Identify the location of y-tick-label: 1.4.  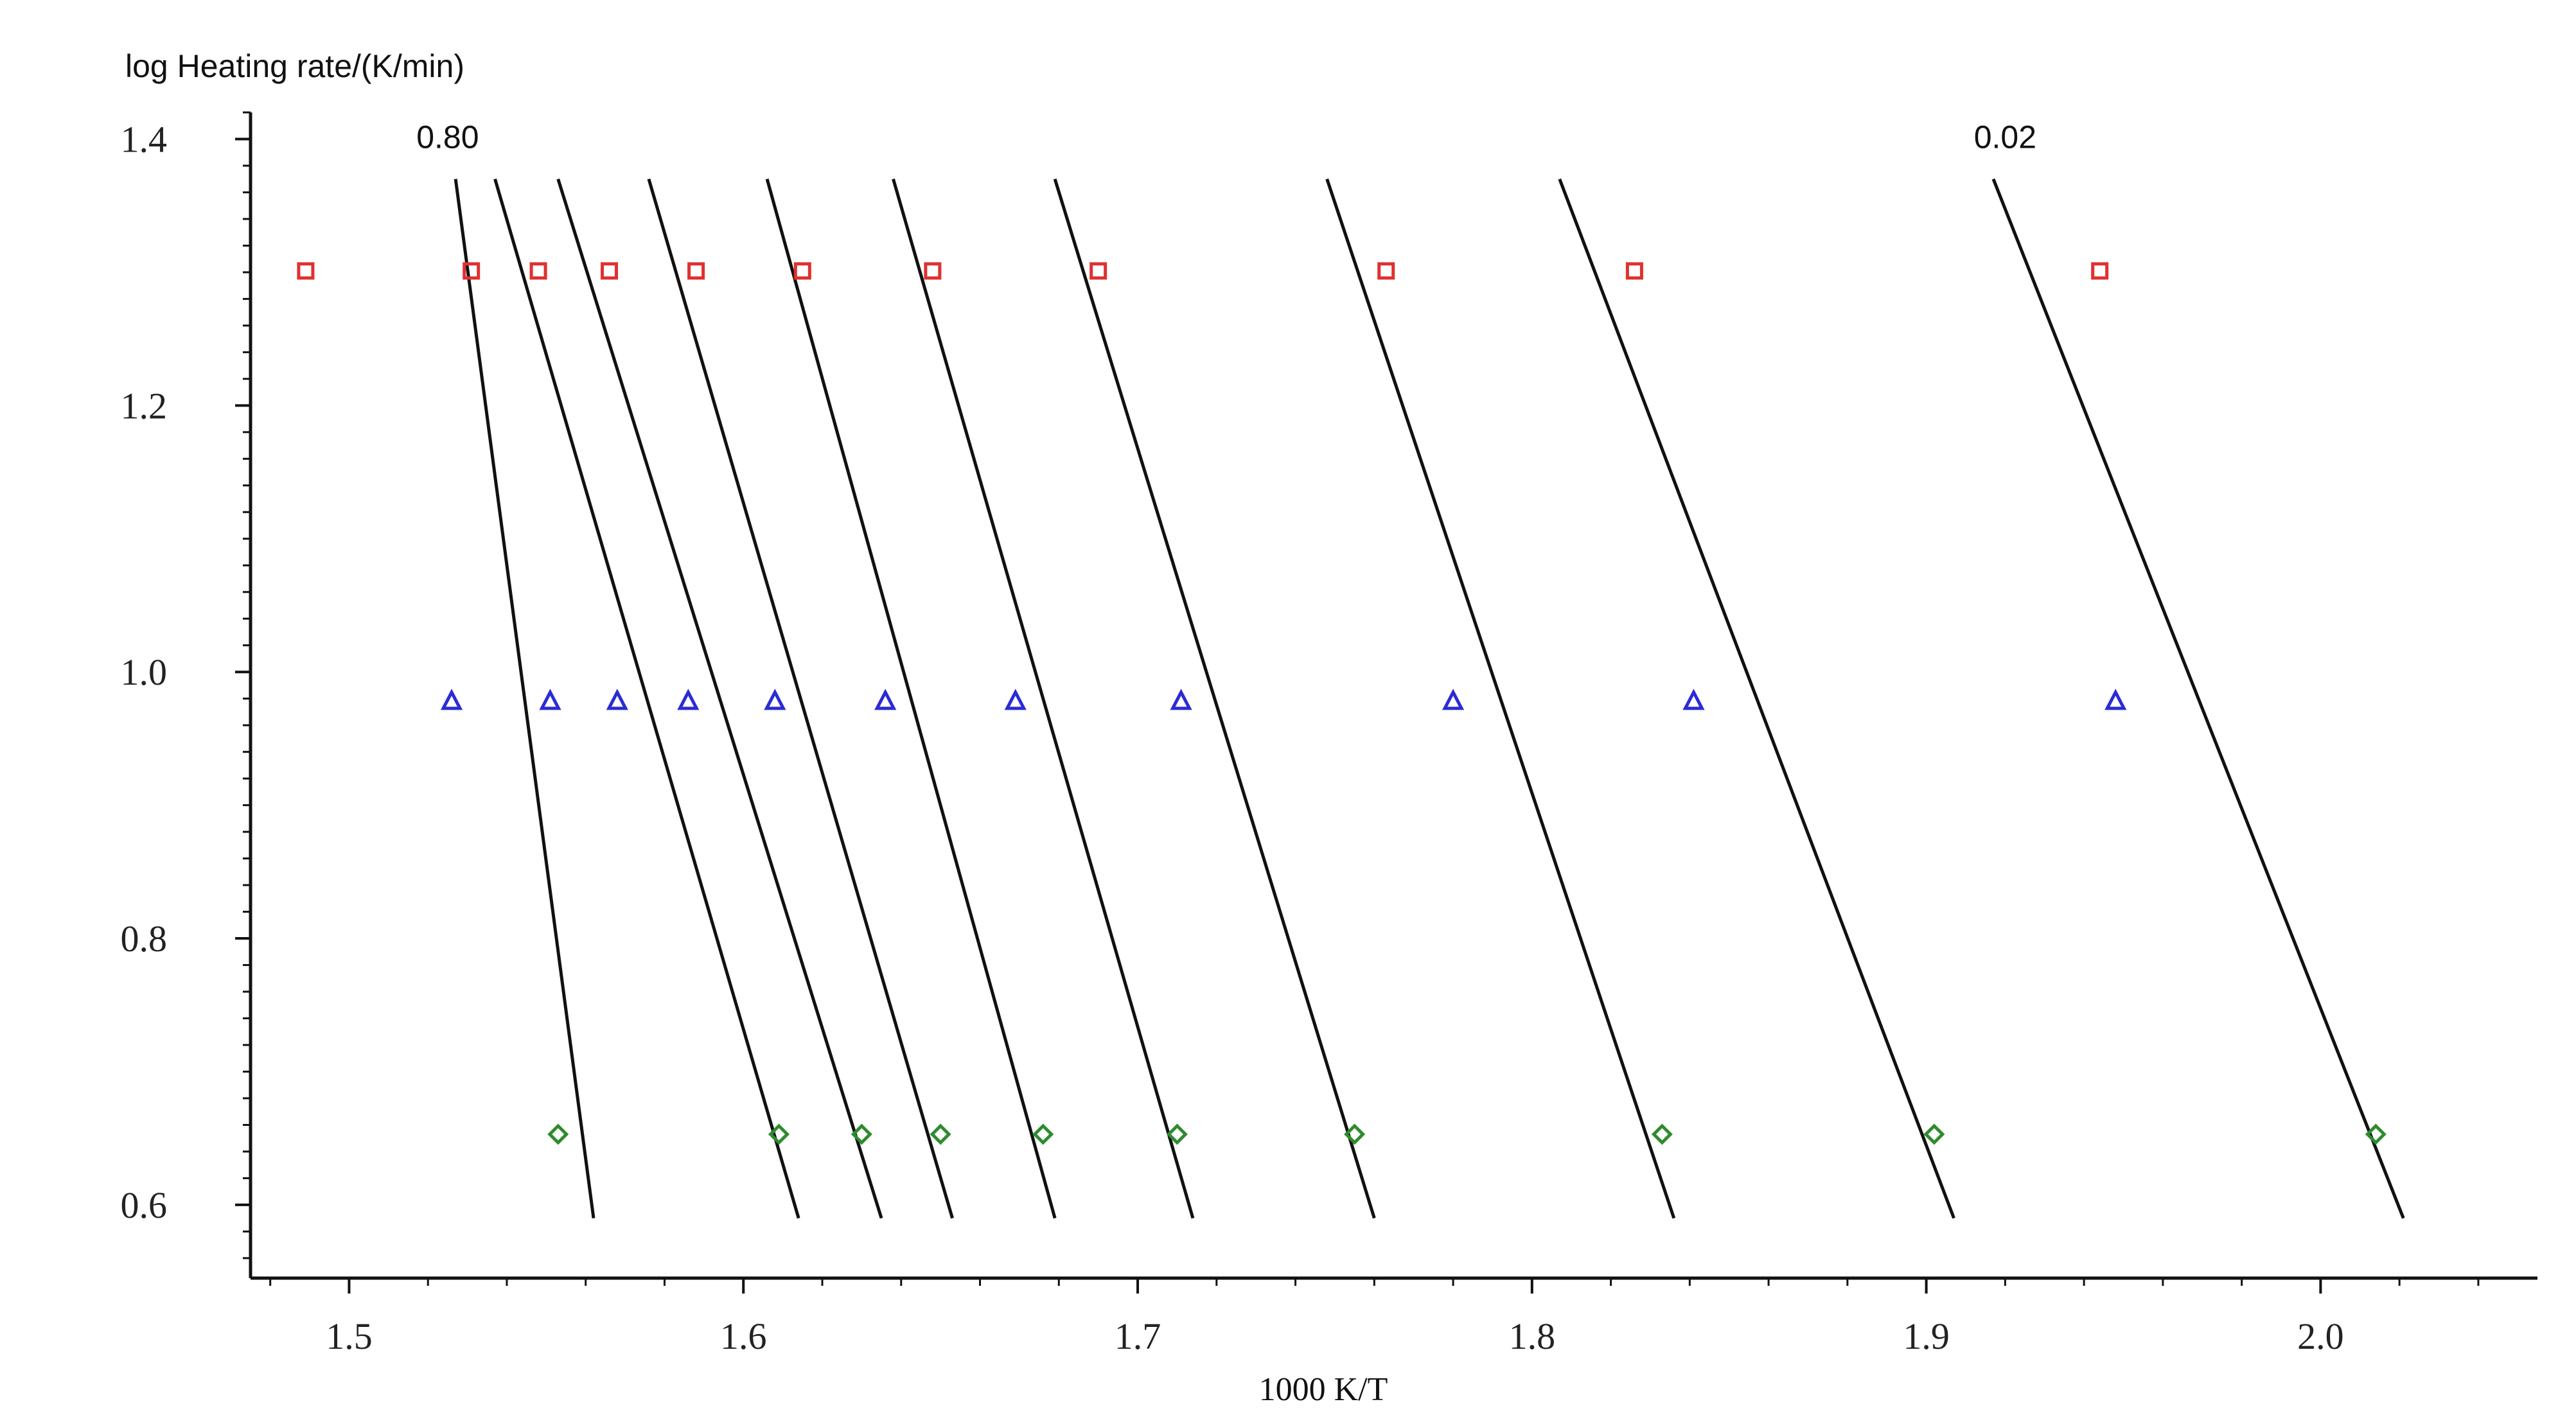
(144, 139).